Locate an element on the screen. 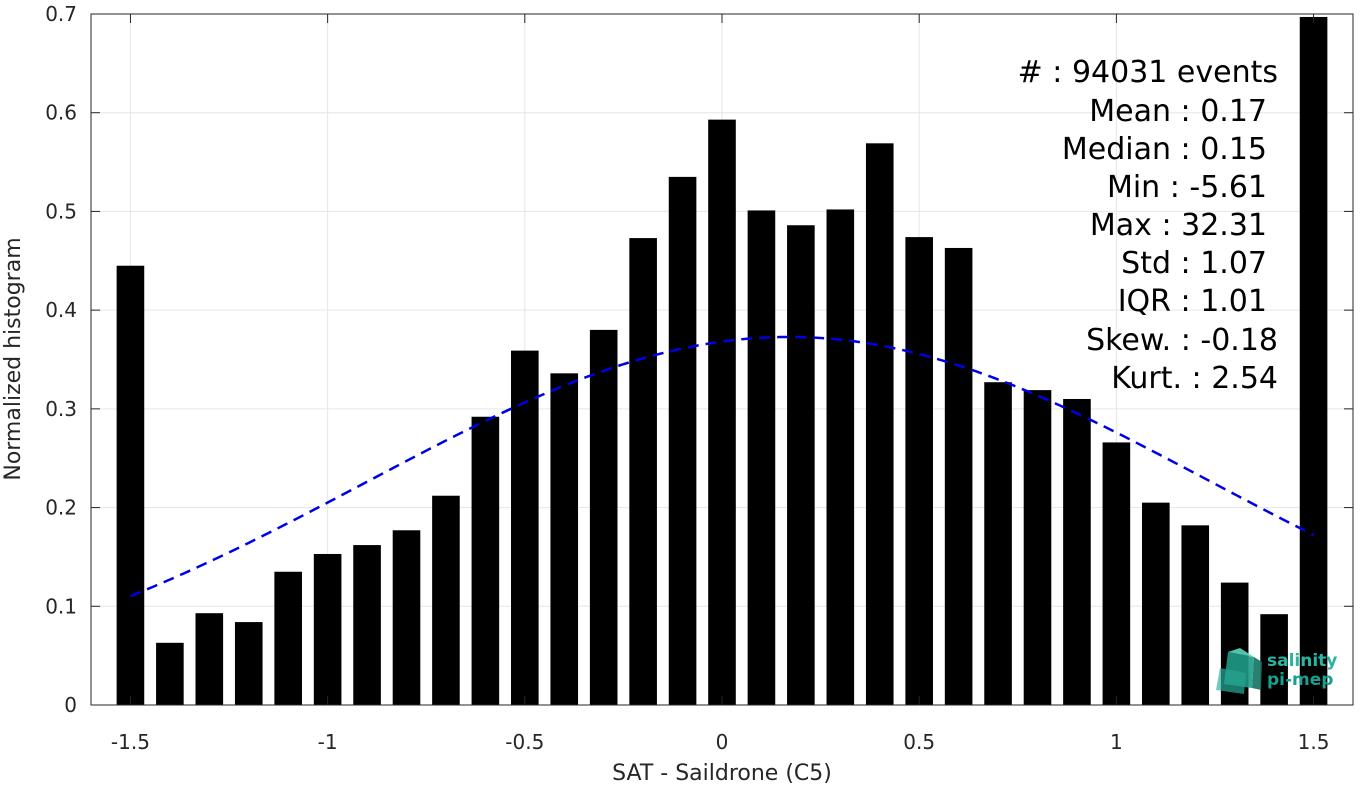  y-axis-tick-labels: 0 0.1 0.2 0.3 0.4 0.5 0.6 0.7 is located at coordinates (61, 359).